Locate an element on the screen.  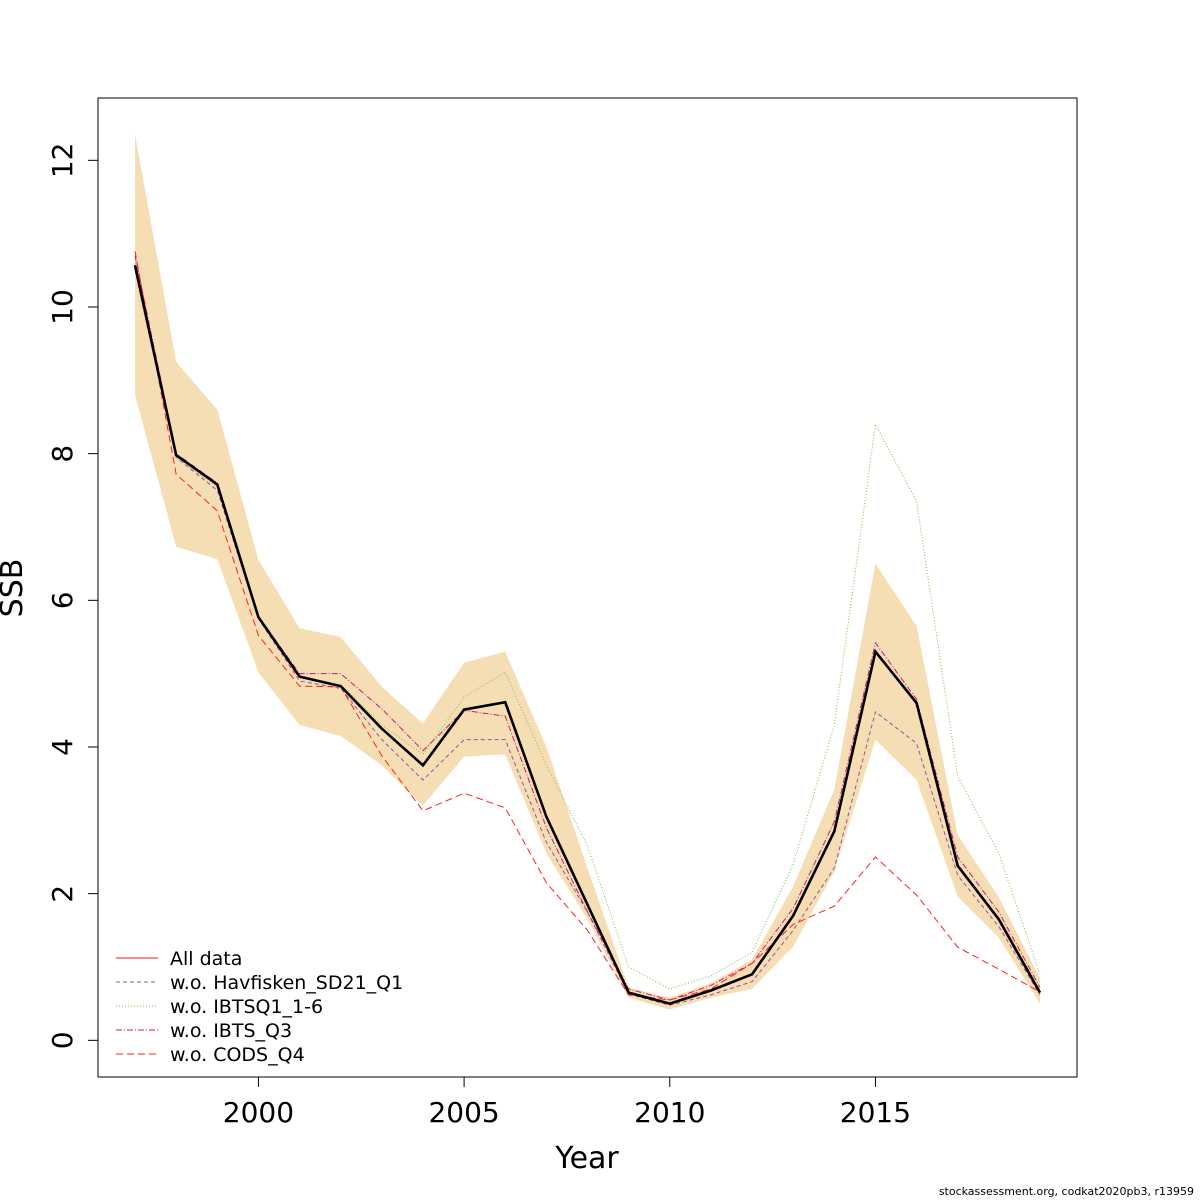
legend-item: w.o. IBTSQ1_1-6 is located at coordinates (219, 1007).